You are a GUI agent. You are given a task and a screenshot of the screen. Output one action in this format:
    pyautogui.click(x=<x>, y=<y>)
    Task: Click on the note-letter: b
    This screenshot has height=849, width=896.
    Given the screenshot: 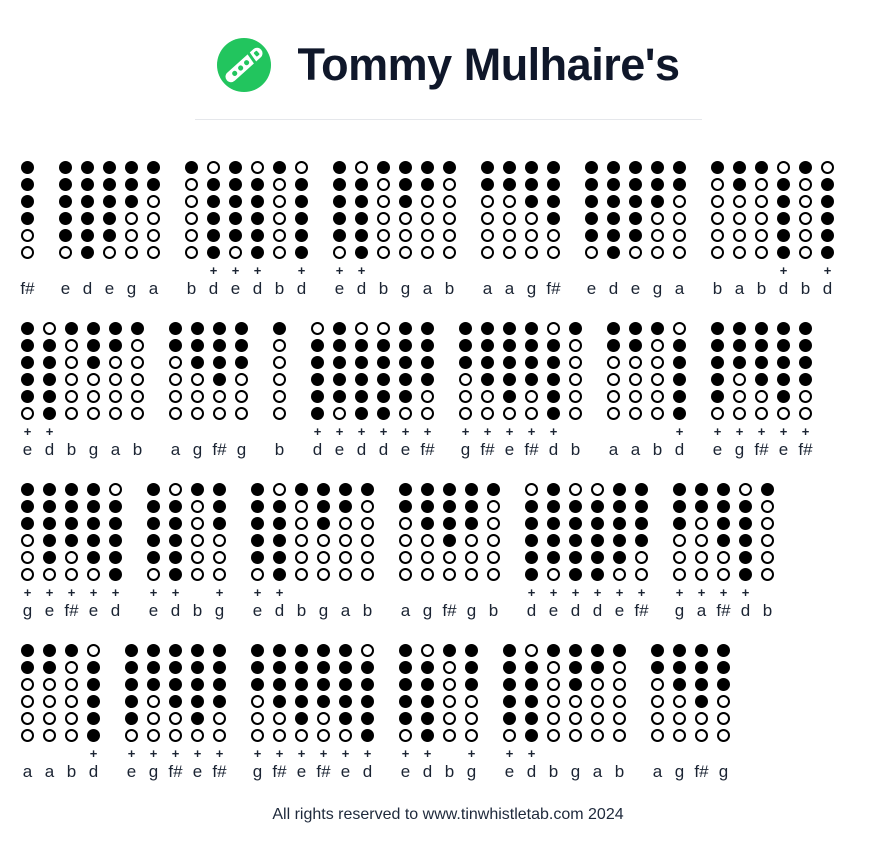 What is the action you would take?
    pyautogui.click(x=197, y=610)
    